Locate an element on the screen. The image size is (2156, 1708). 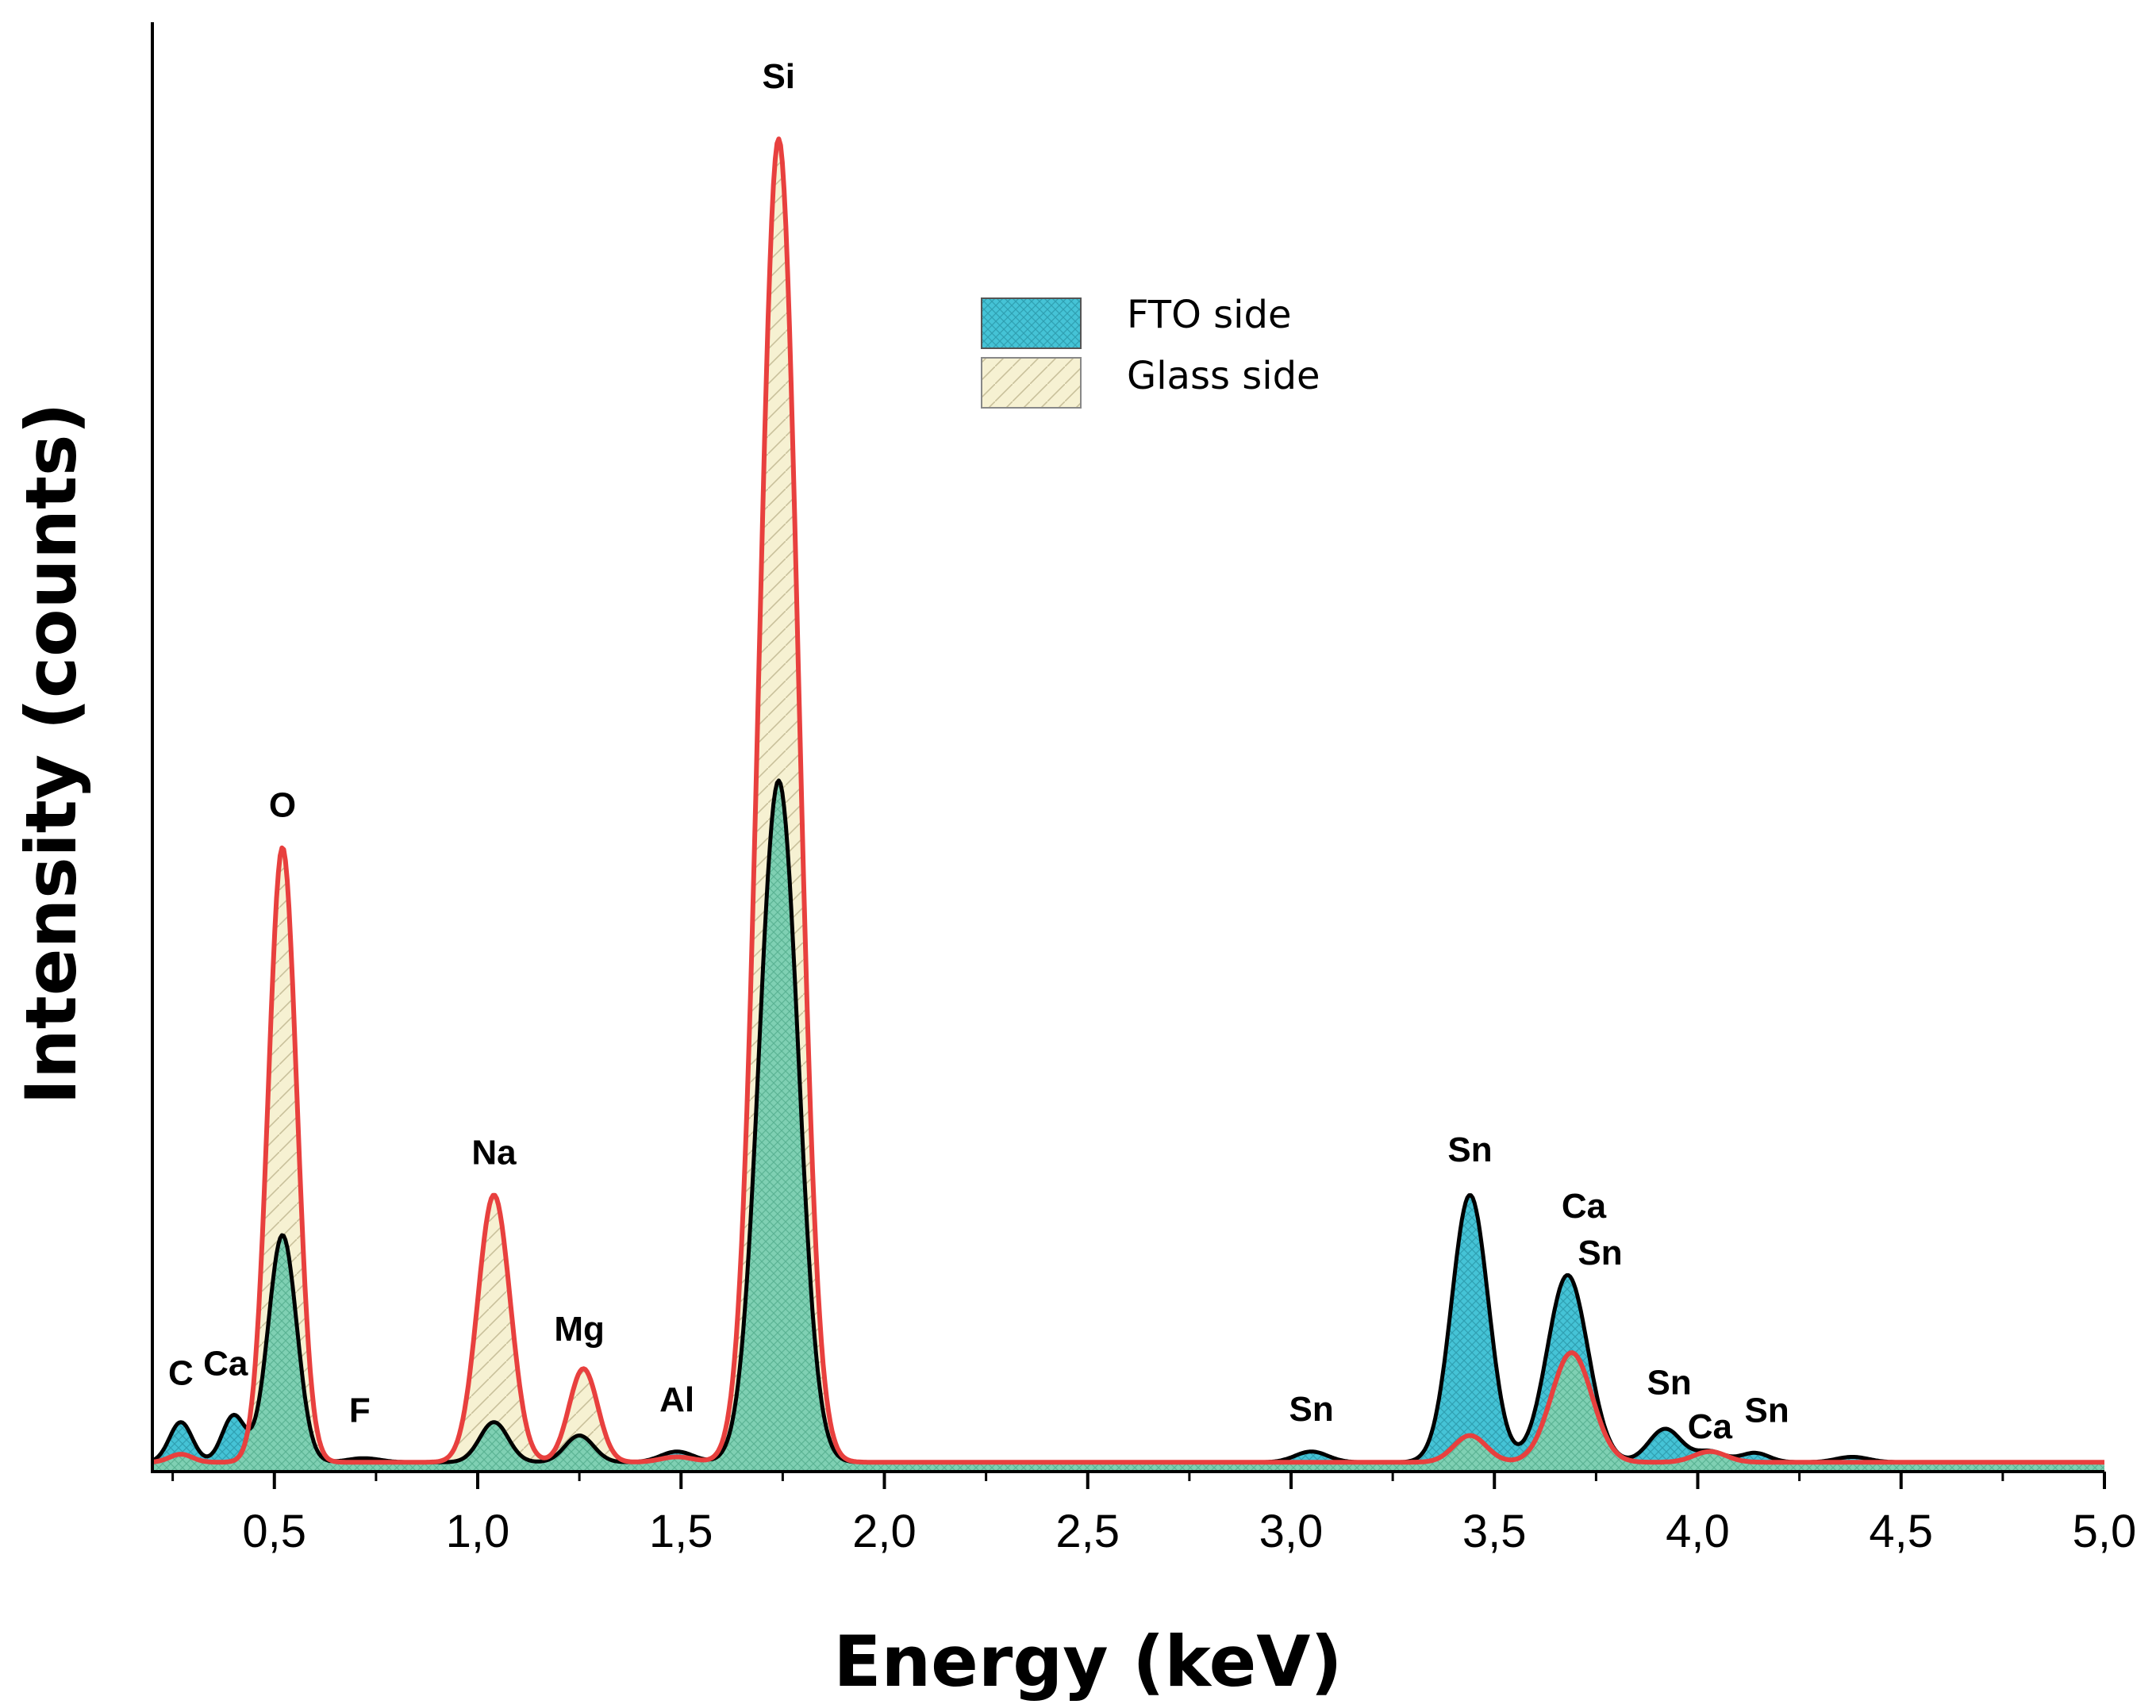
peak-label: O is located at coordinates (282, 804).